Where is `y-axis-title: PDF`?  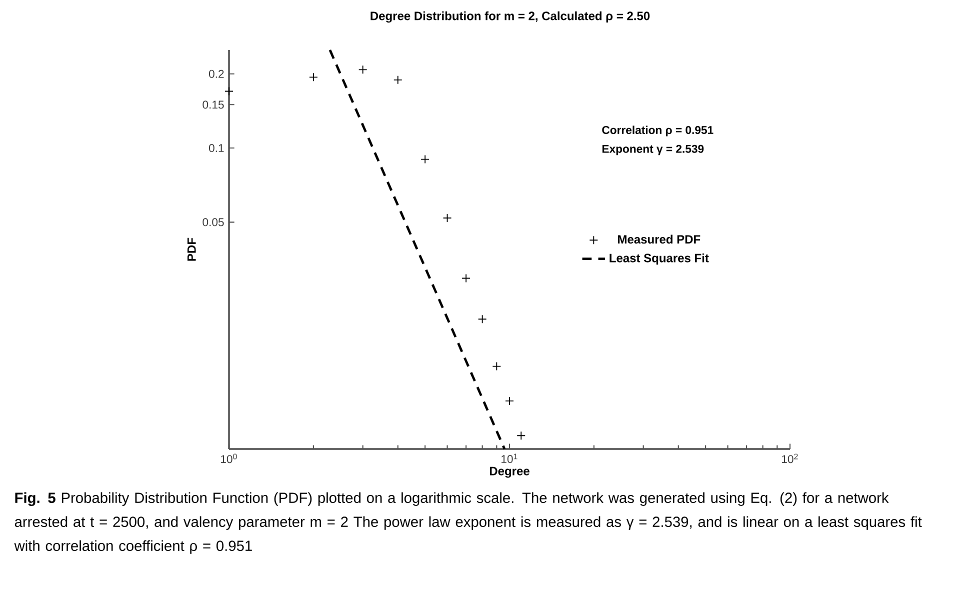 y-axis-title: PDF is located at coordinates (191, 249).